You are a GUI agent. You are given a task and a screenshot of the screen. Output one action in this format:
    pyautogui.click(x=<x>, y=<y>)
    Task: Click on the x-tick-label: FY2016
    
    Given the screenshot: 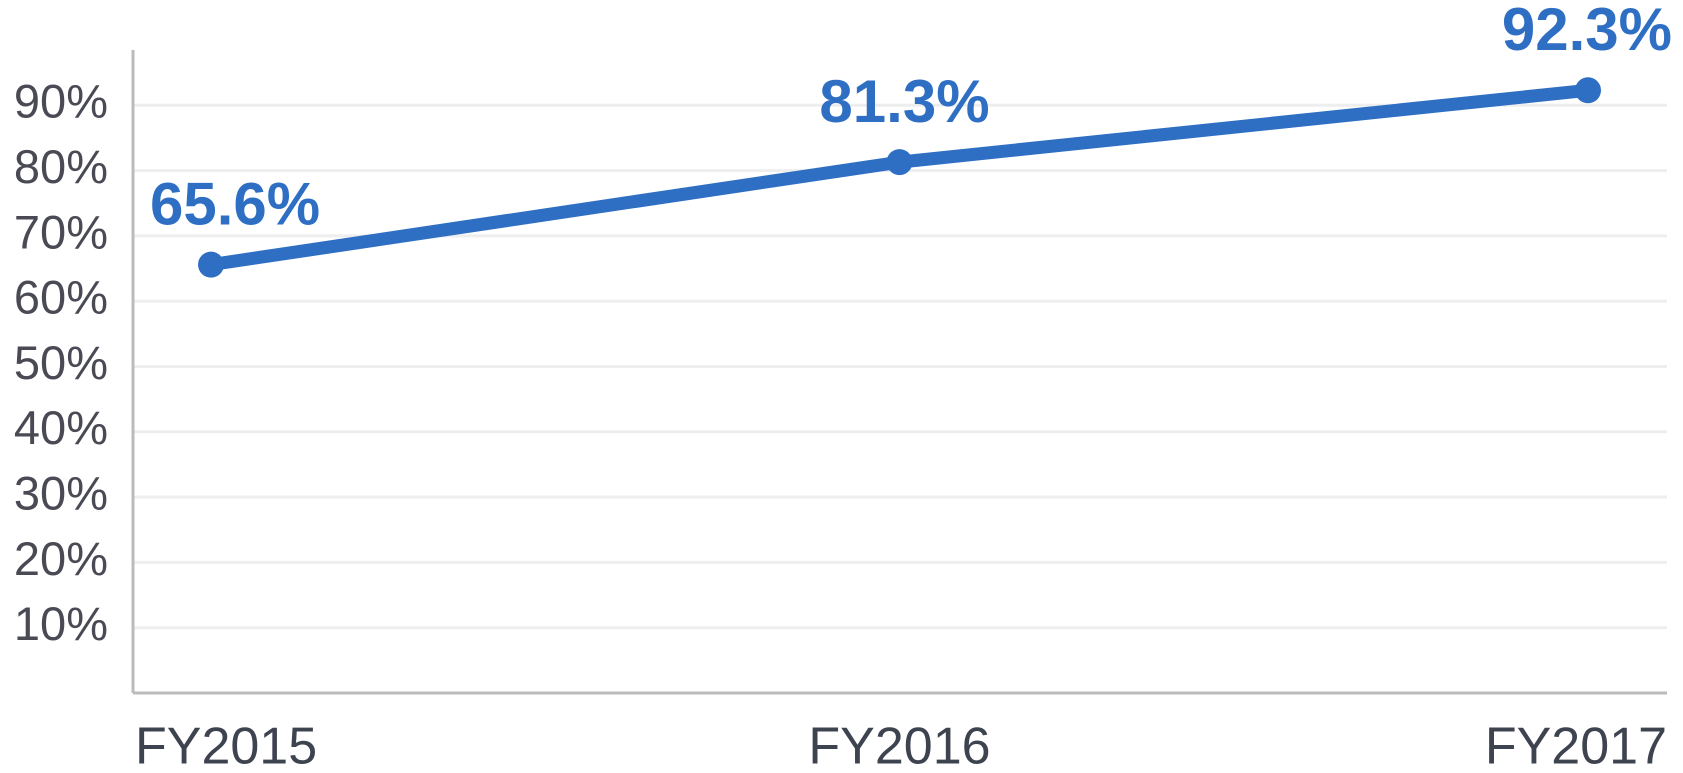 What is the action you would take?
    pyautogui.click(x=899, y=745)
    